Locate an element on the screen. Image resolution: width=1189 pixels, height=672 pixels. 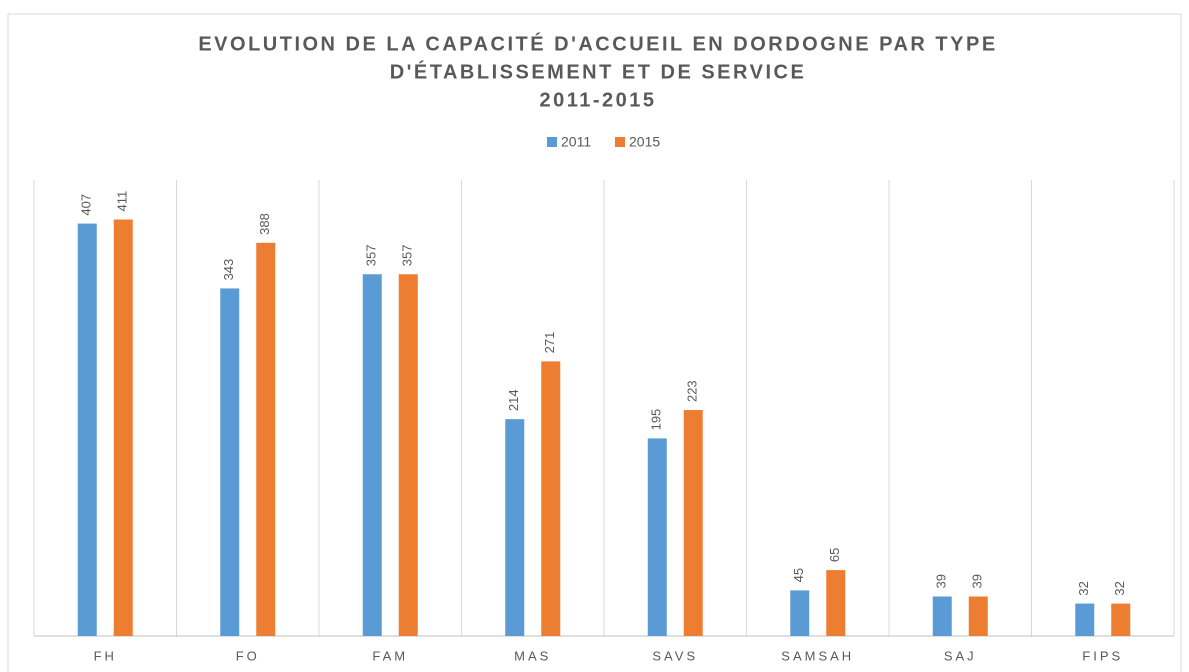
x-tick-label: FAM is located at coordinates (390, 655).